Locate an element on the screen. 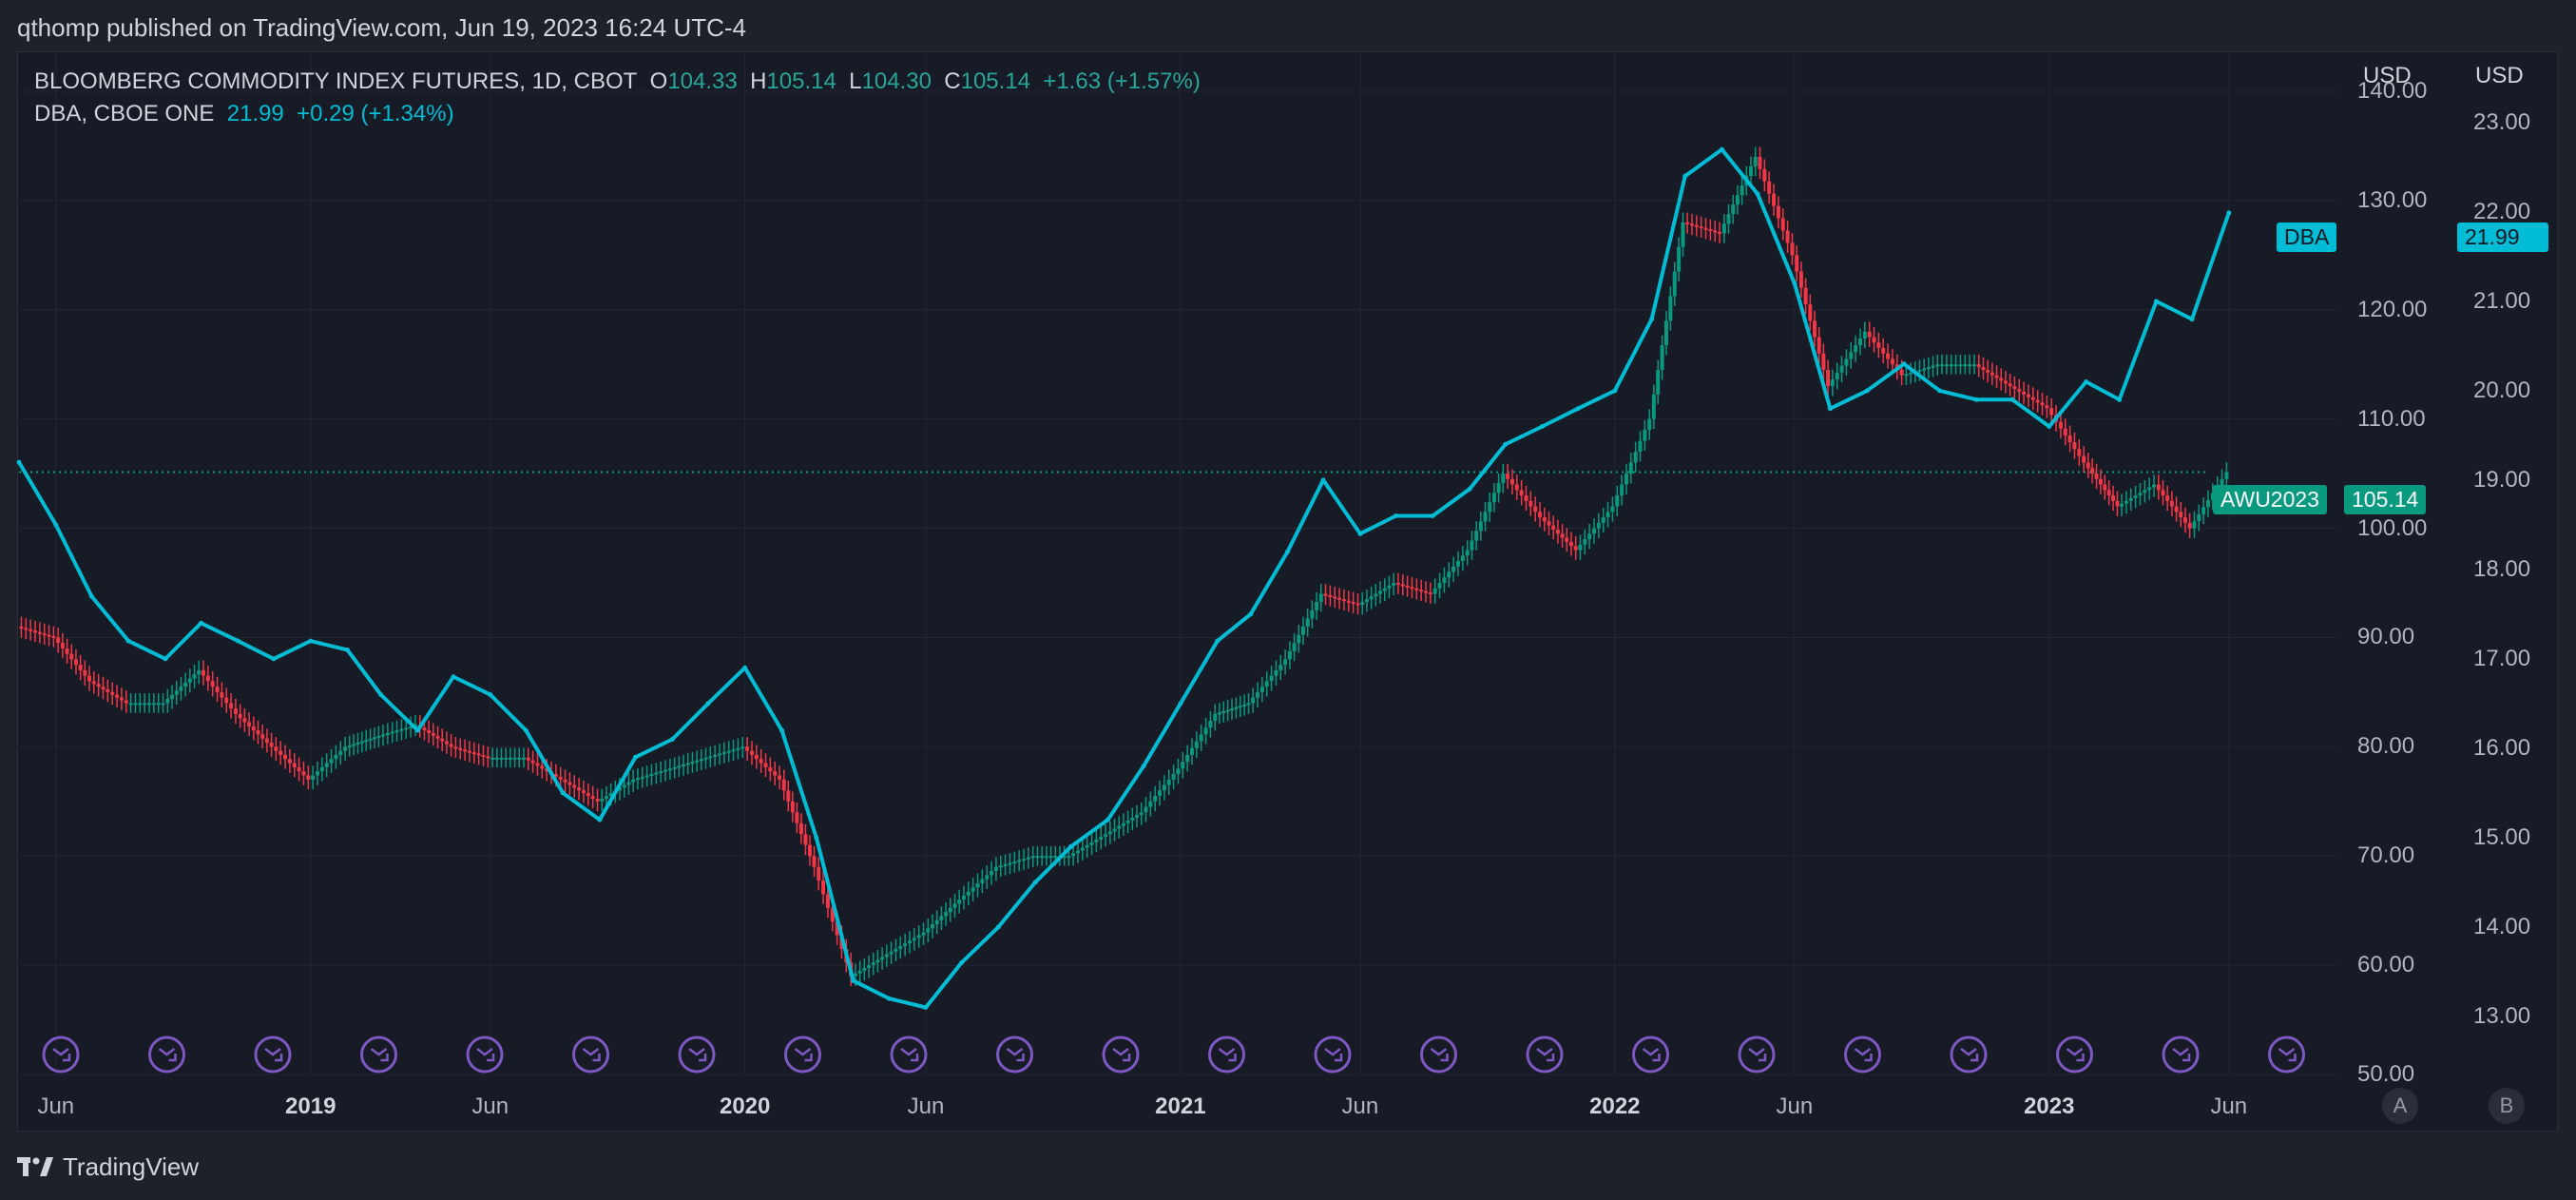 The image size is (2576, 1200). scale-a-button: A is located at coordinates (2400, 1106).